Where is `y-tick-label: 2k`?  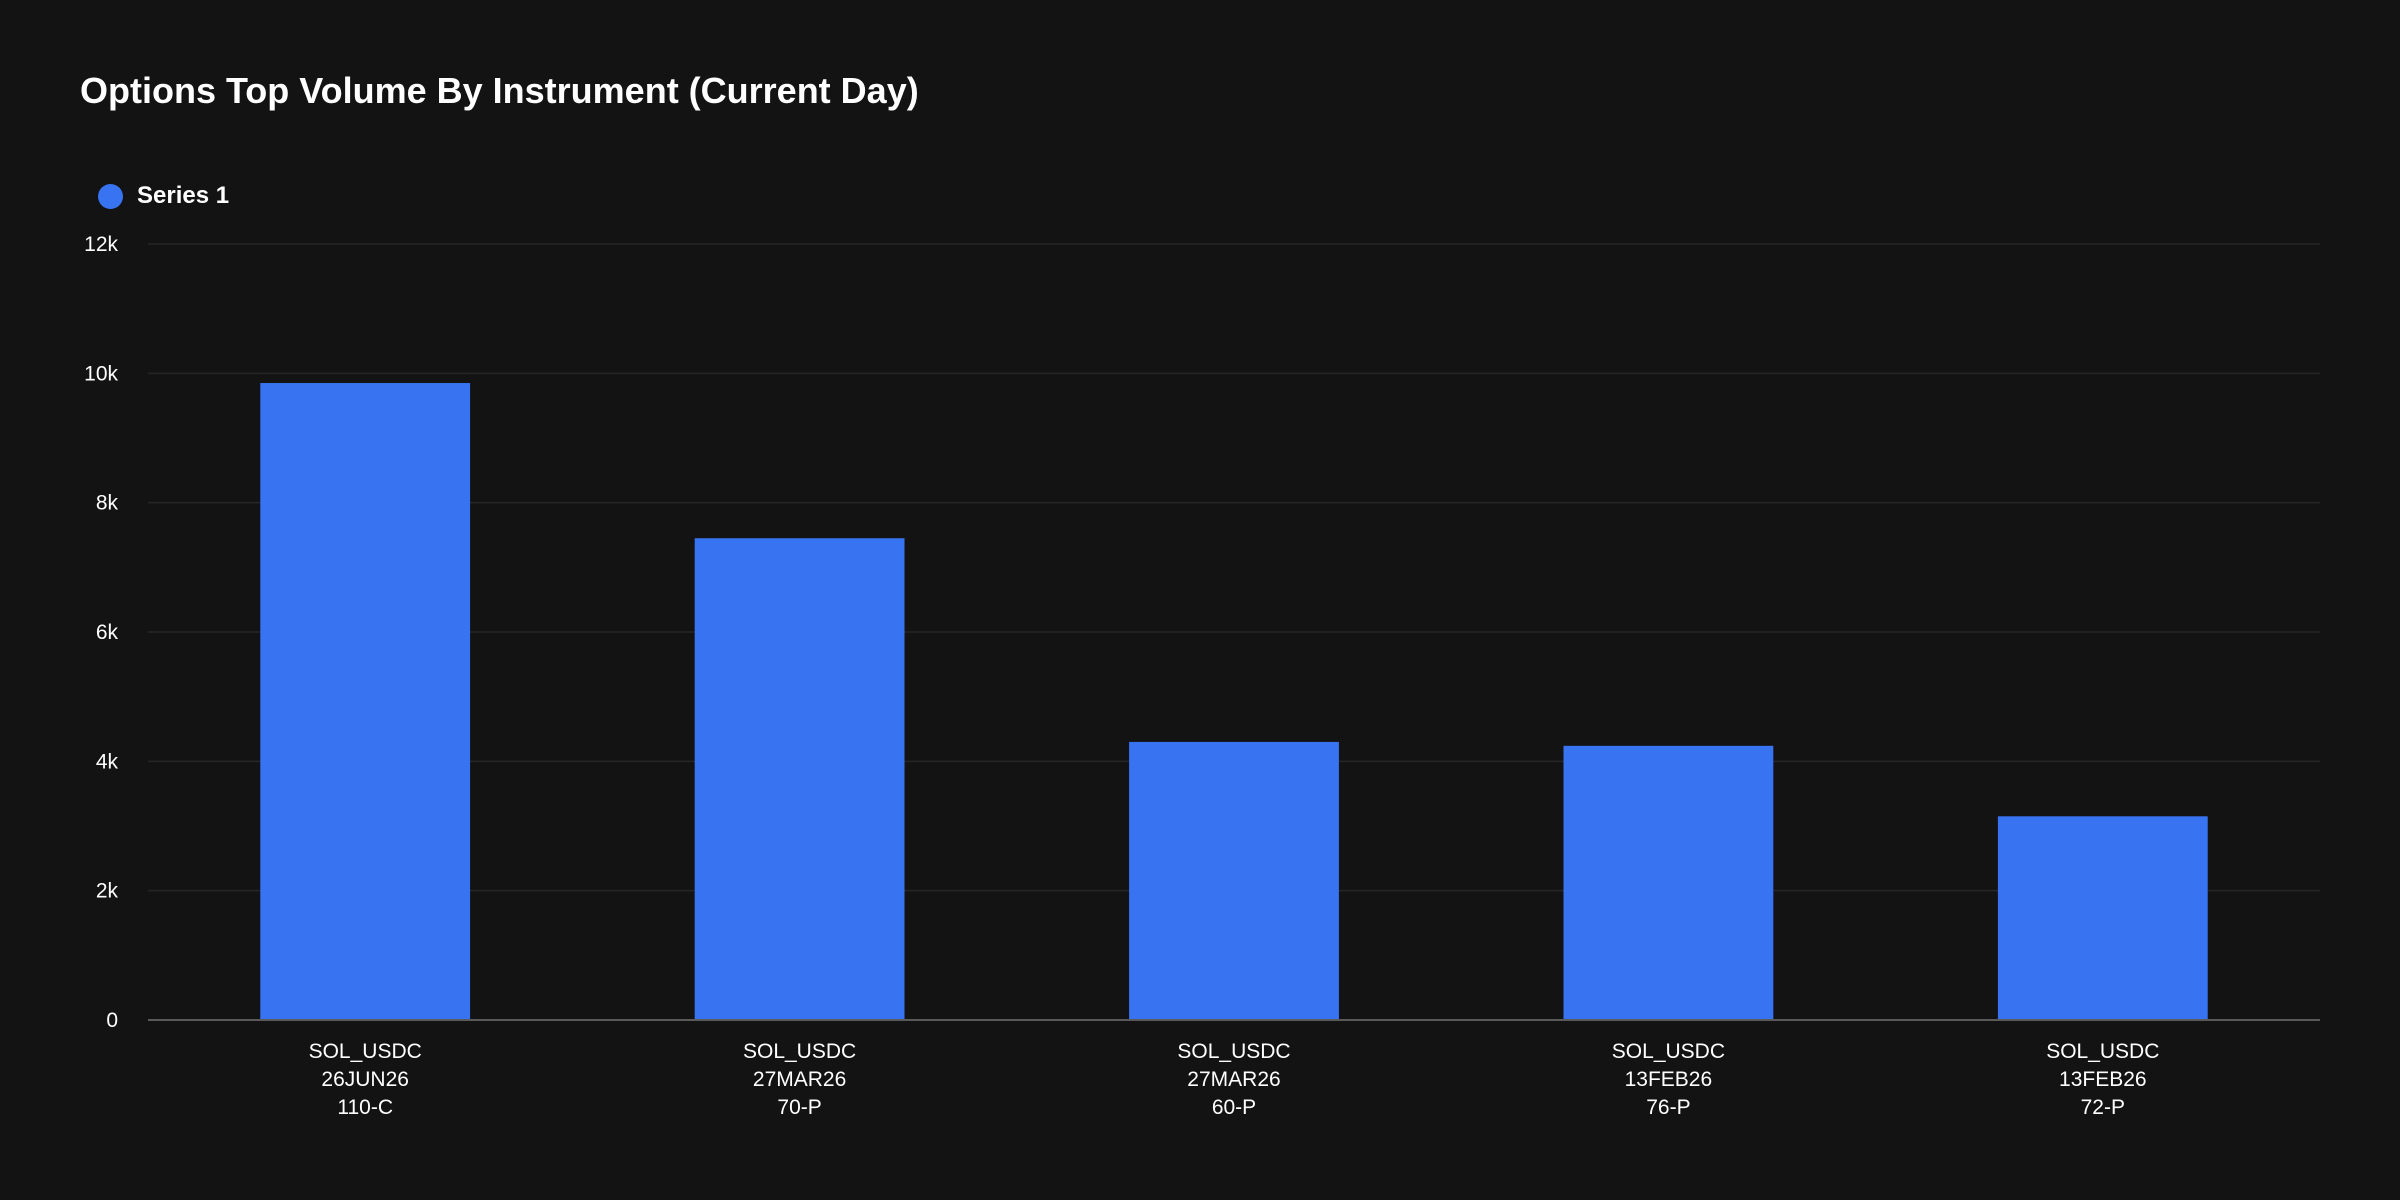 y-tick-label: 2k is located at coordinates (107, 891).